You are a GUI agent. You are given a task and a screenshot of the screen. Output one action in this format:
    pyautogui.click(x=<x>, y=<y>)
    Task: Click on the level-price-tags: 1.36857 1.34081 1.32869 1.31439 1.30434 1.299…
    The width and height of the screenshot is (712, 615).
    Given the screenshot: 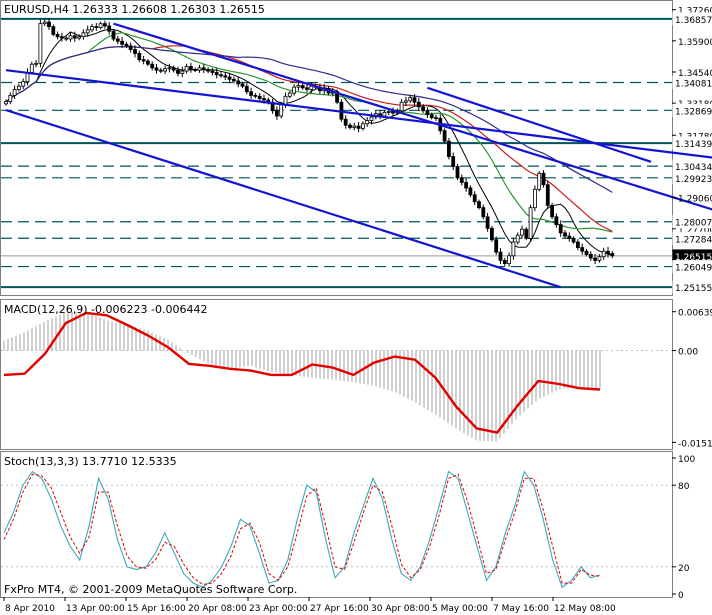 What is the action you would take?
    pyautogui.click(x=692, y=153)
    